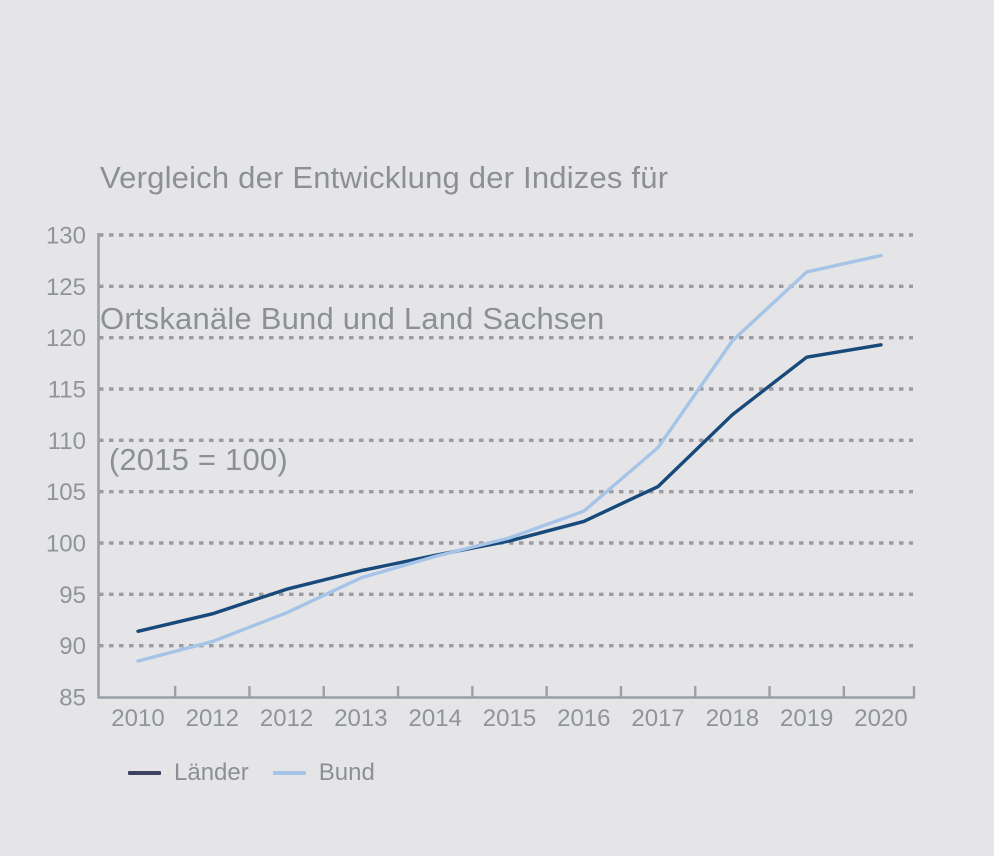 The image size is (994, 856). I want to click on x-axis-tick-label: 2017, so click(657, 718).